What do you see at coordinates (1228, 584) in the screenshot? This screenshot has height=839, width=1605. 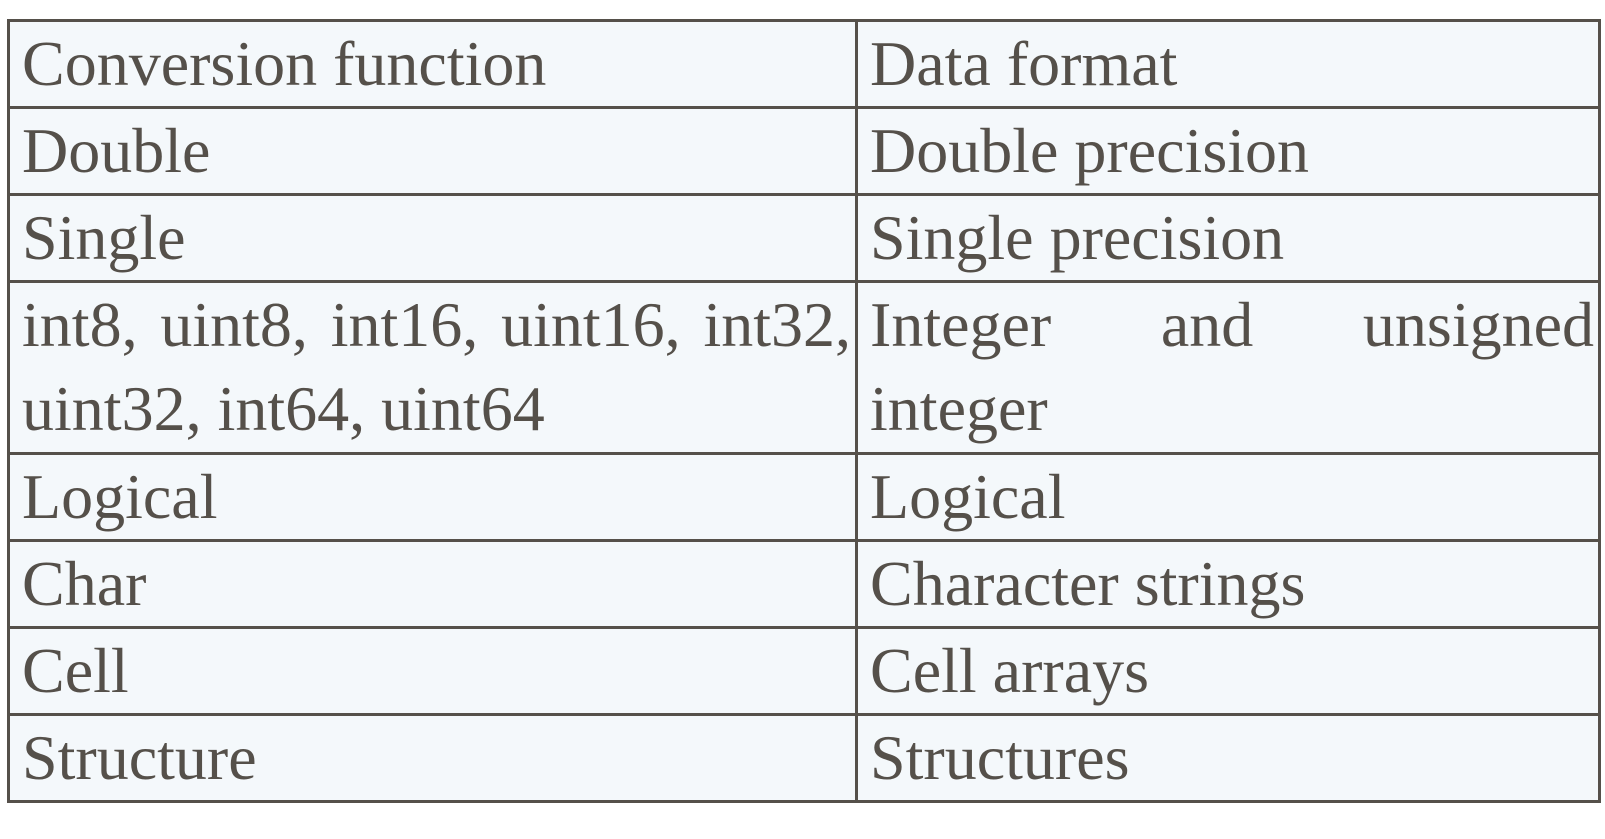 I see `cell-format: Character strings` at bounding box center [1228, 584].